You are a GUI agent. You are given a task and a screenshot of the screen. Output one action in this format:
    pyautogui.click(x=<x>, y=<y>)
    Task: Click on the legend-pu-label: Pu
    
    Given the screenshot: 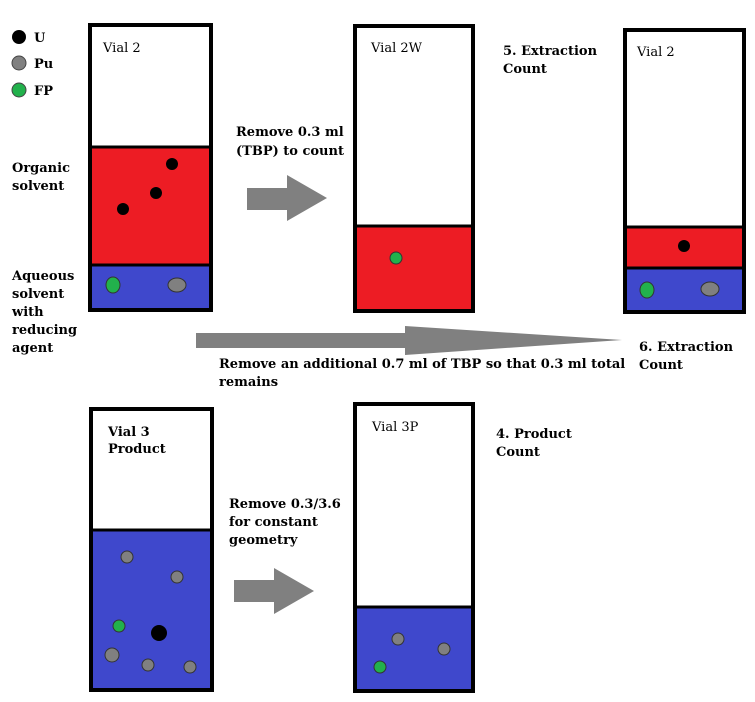 What is the action you would take?
    pyautogui.click(x=43, y=64)
    